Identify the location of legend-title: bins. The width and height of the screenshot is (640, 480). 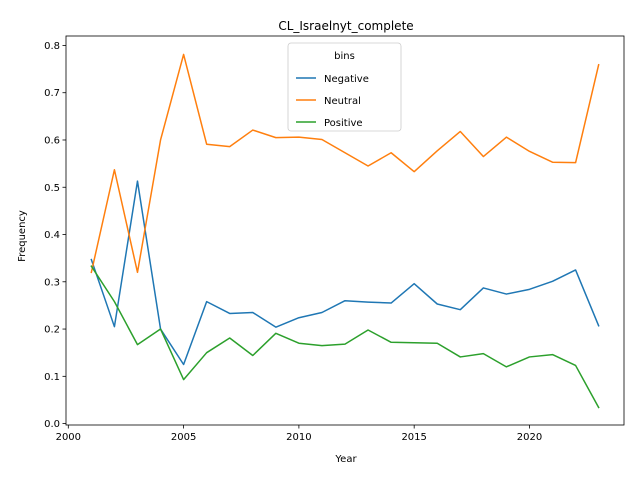
(344, 56).